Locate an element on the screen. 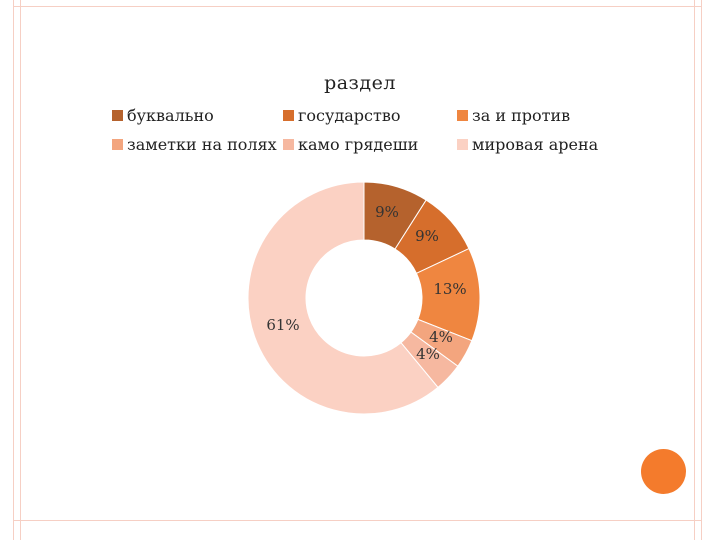 This screenshot has height=540, width=720. frame-line-top is located at coordinates (357, 6).